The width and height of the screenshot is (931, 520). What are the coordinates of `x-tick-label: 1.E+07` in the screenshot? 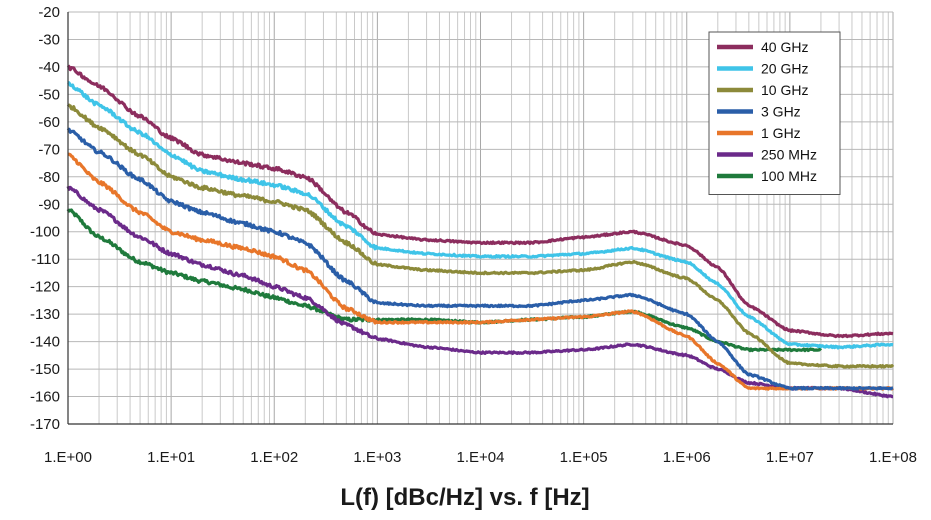 It's located at (790, 457).